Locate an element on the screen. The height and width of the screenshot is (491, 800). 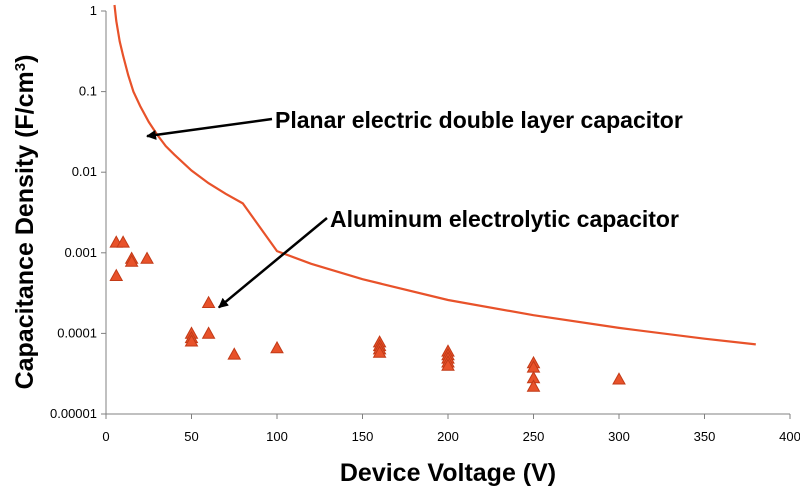
annotation-aluminum-electrolytic: Aluminum electrolytic capacitor is located at coordinates (504, 219).